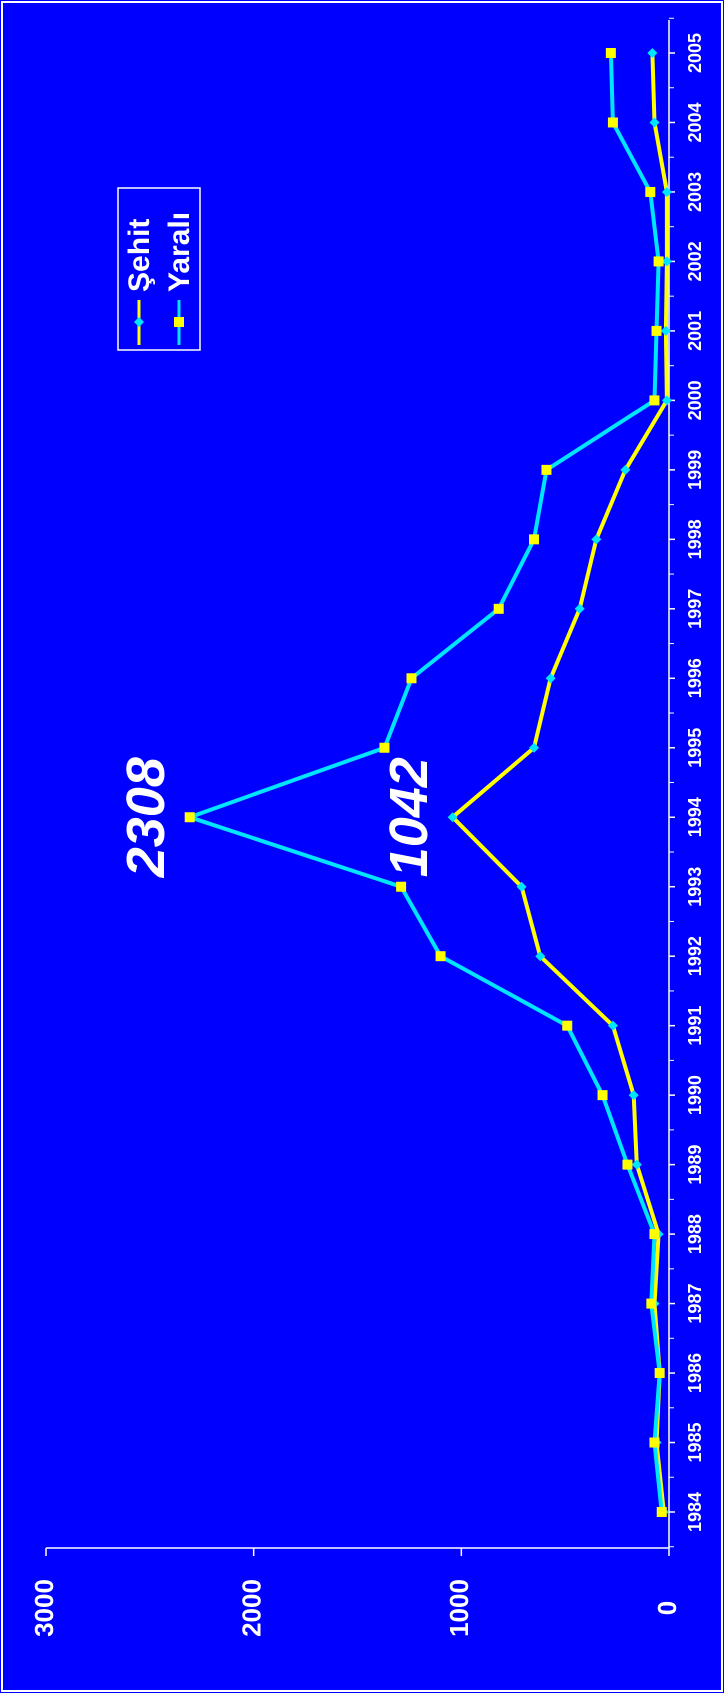  What do you see at coordinates (695, 609) in the screenshot?
I see `category-tick-label: 1997` at bounding box center [695, 609].